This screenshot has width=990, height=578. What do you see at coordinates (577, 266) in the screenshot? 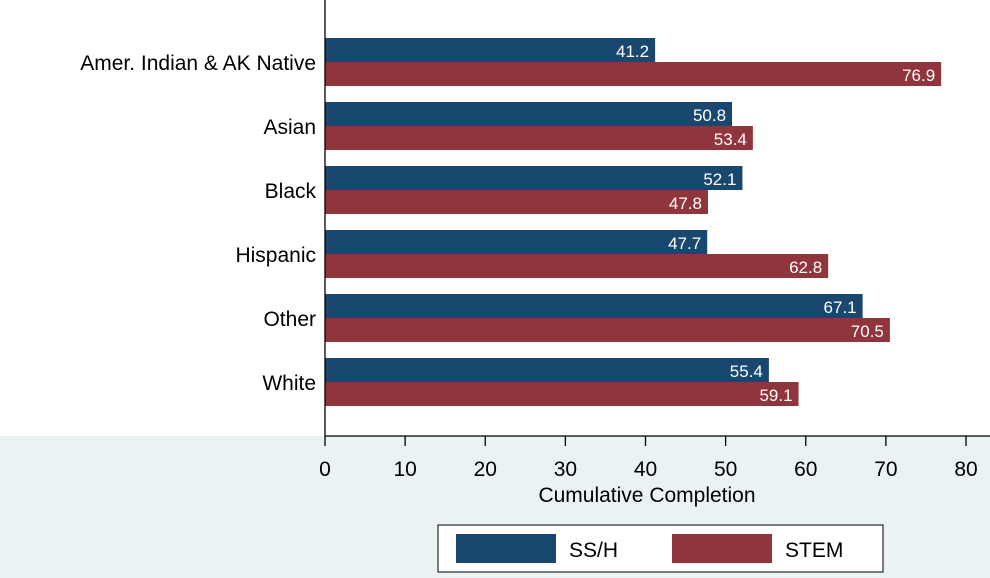
I see `bar-stem-hispanic` at bounding box center [577, 266].